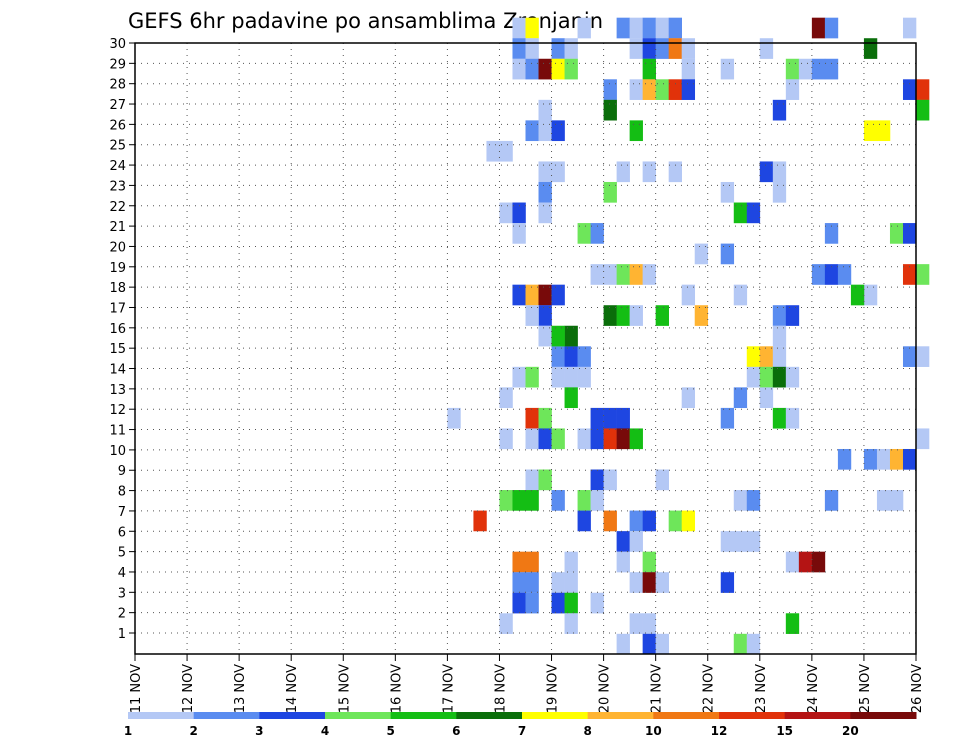 The width and height of the screenshot is (960, 742). I want to click on y-tick-label: 2, so click(122, 614).